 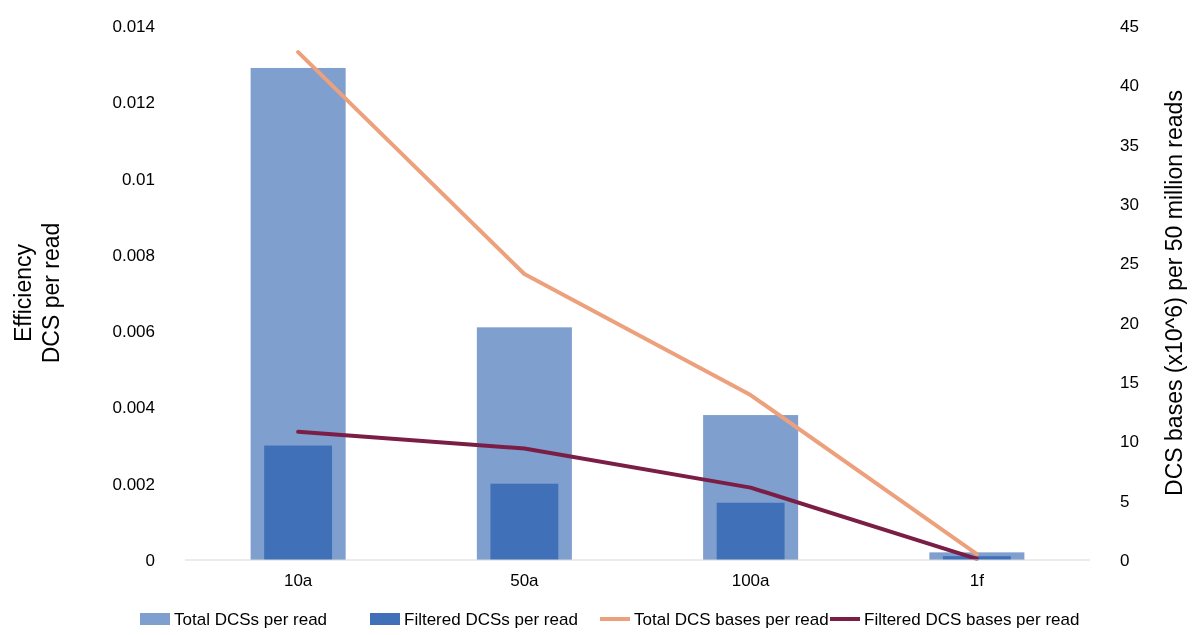 I want to click on x-tick-label: 1f, so click(x=977, y=580).